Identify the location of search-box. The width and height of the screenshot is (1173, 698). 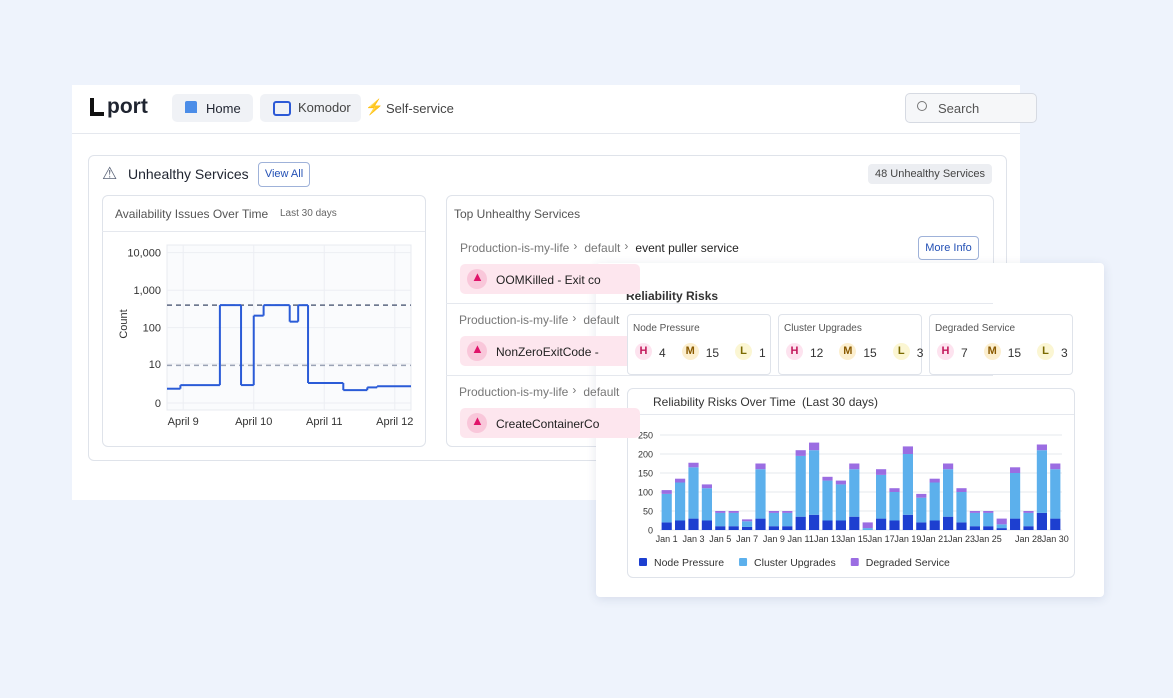
(971, 108).